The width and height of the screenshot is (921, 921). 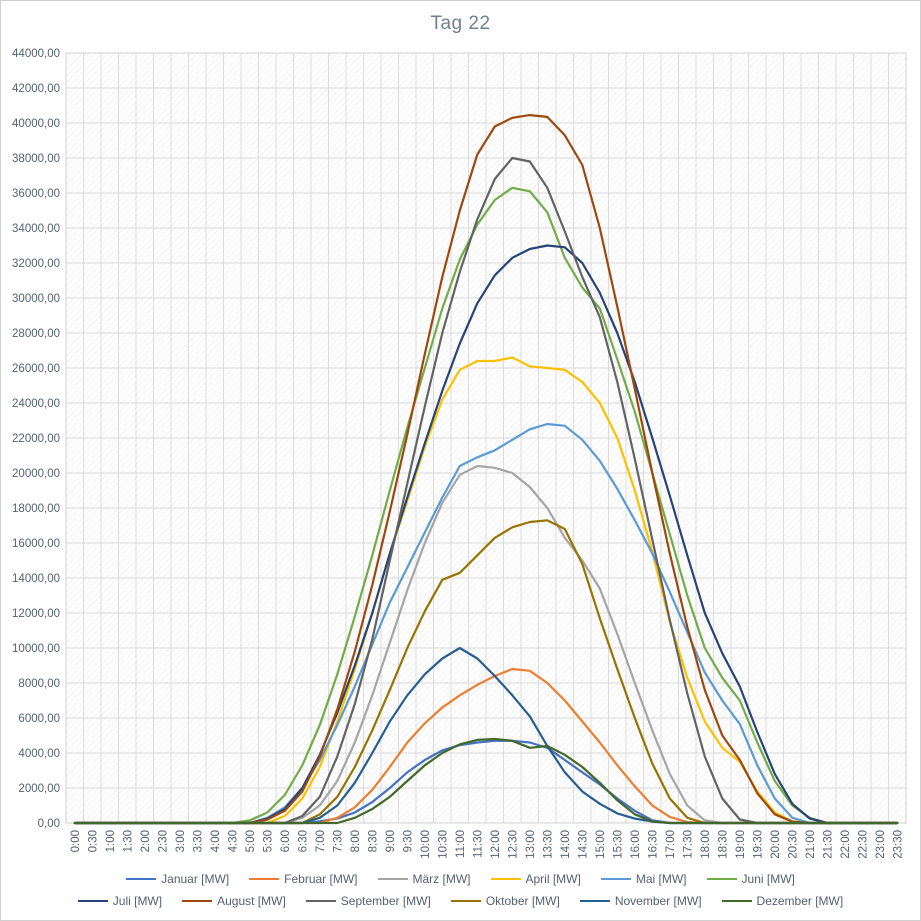 I want to click on x-axis-tick-label: 12:00, so click(x=496, y=844).